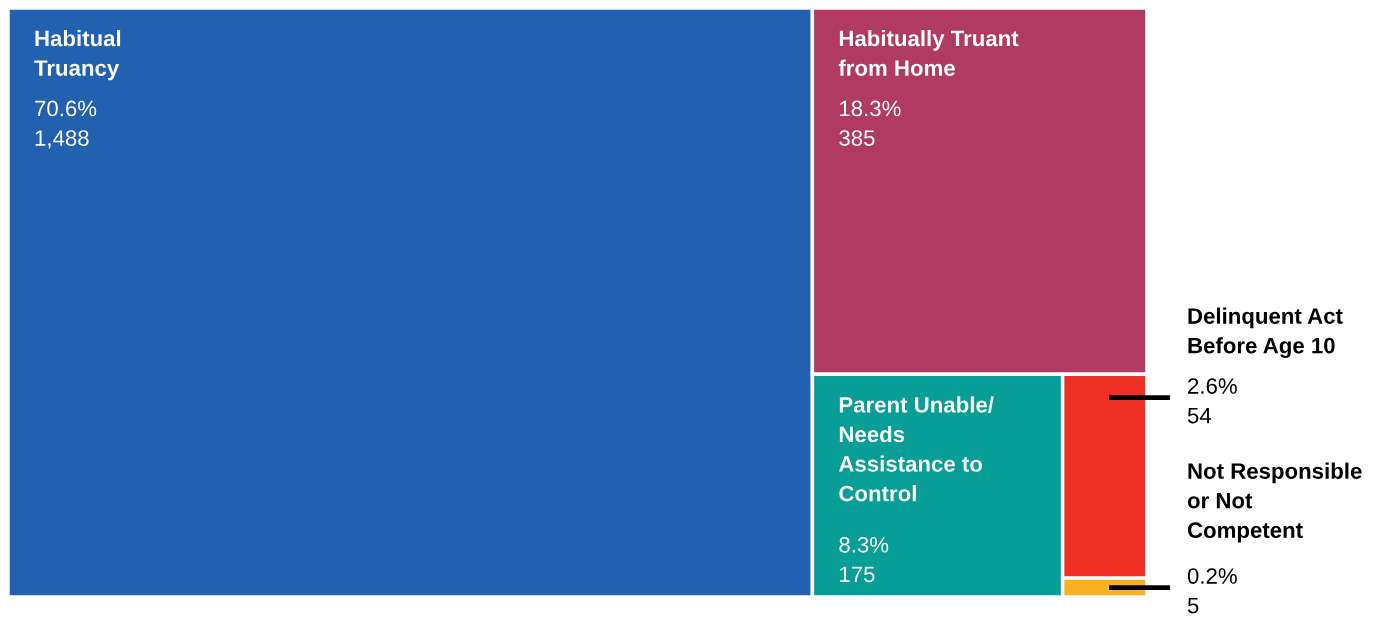  What do you see at coordinates (1212, 401) in the screenshot?
I see `data-label: 2.6% 54` at bounding box center [1212, 401].